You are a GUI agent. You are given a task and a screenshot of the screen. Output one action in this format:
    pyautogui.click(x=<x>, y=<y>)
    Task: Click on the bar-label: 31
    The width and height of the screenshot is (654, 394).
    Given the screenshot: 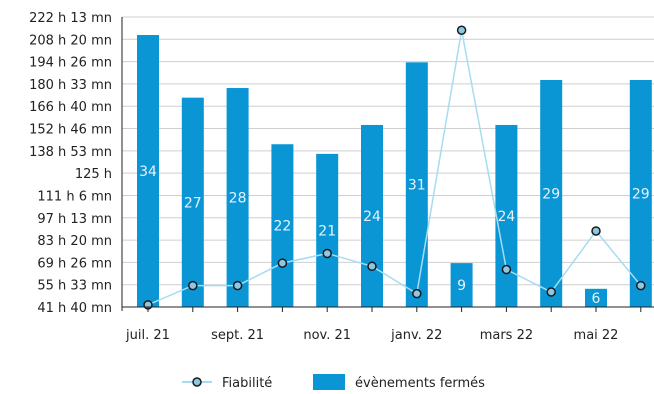 What is the action you would take?
    pyautogui.click(x=417, y=186)
    